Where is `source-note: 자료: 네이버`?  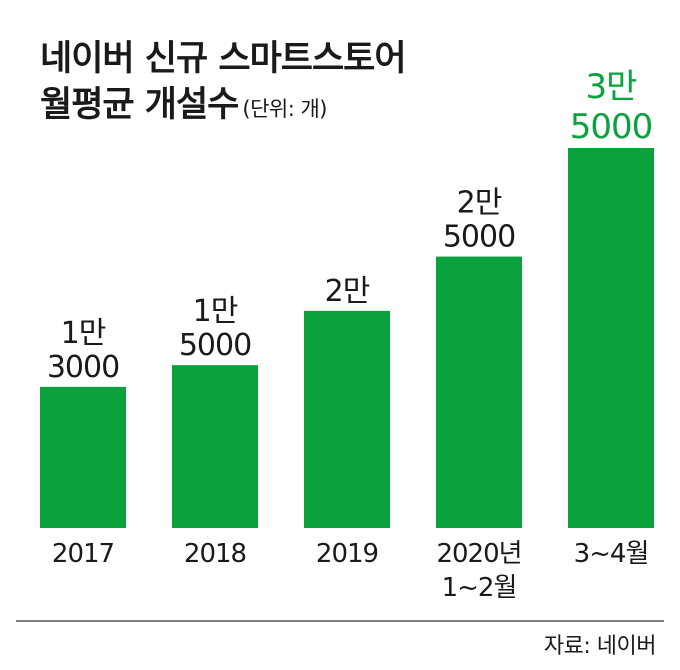 source-note: 자료: 네이버 is located at coordinates (600, 646).